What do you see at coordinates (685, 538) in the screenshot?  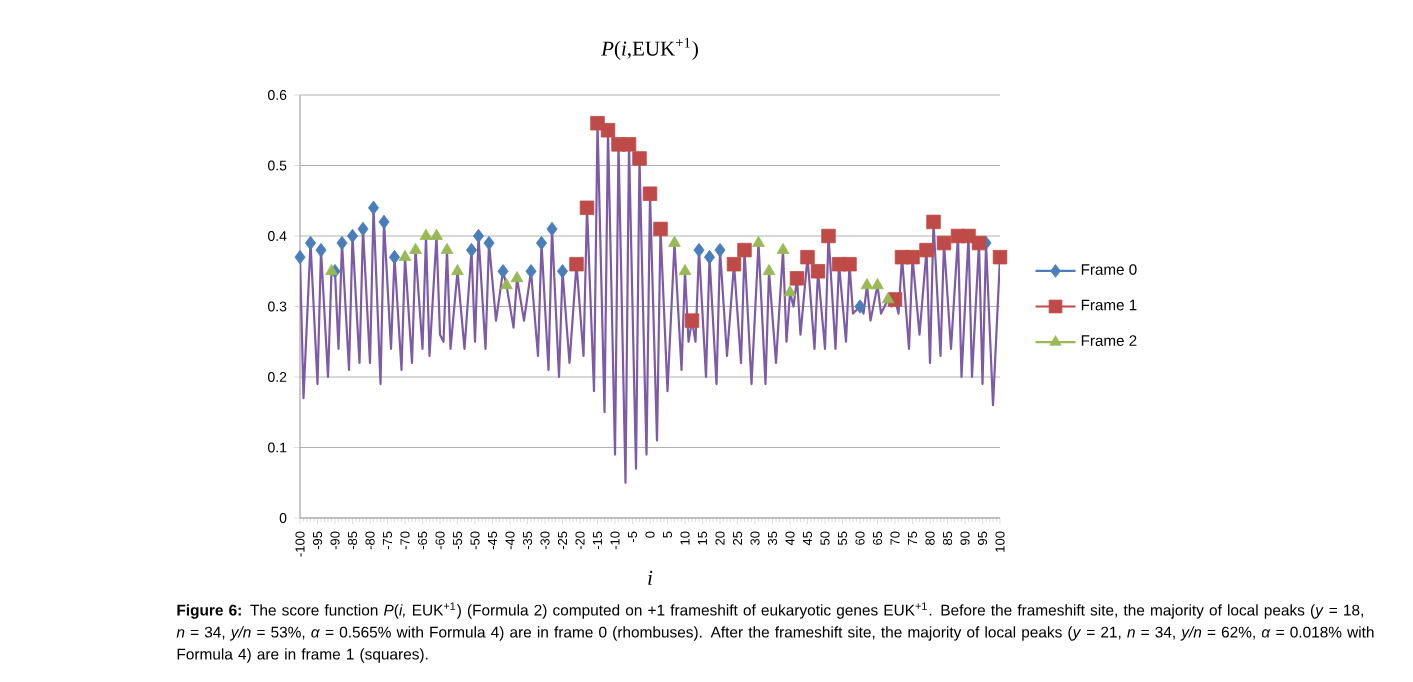 I see `x-tick-label: 10` at bounding box center [685, 538].